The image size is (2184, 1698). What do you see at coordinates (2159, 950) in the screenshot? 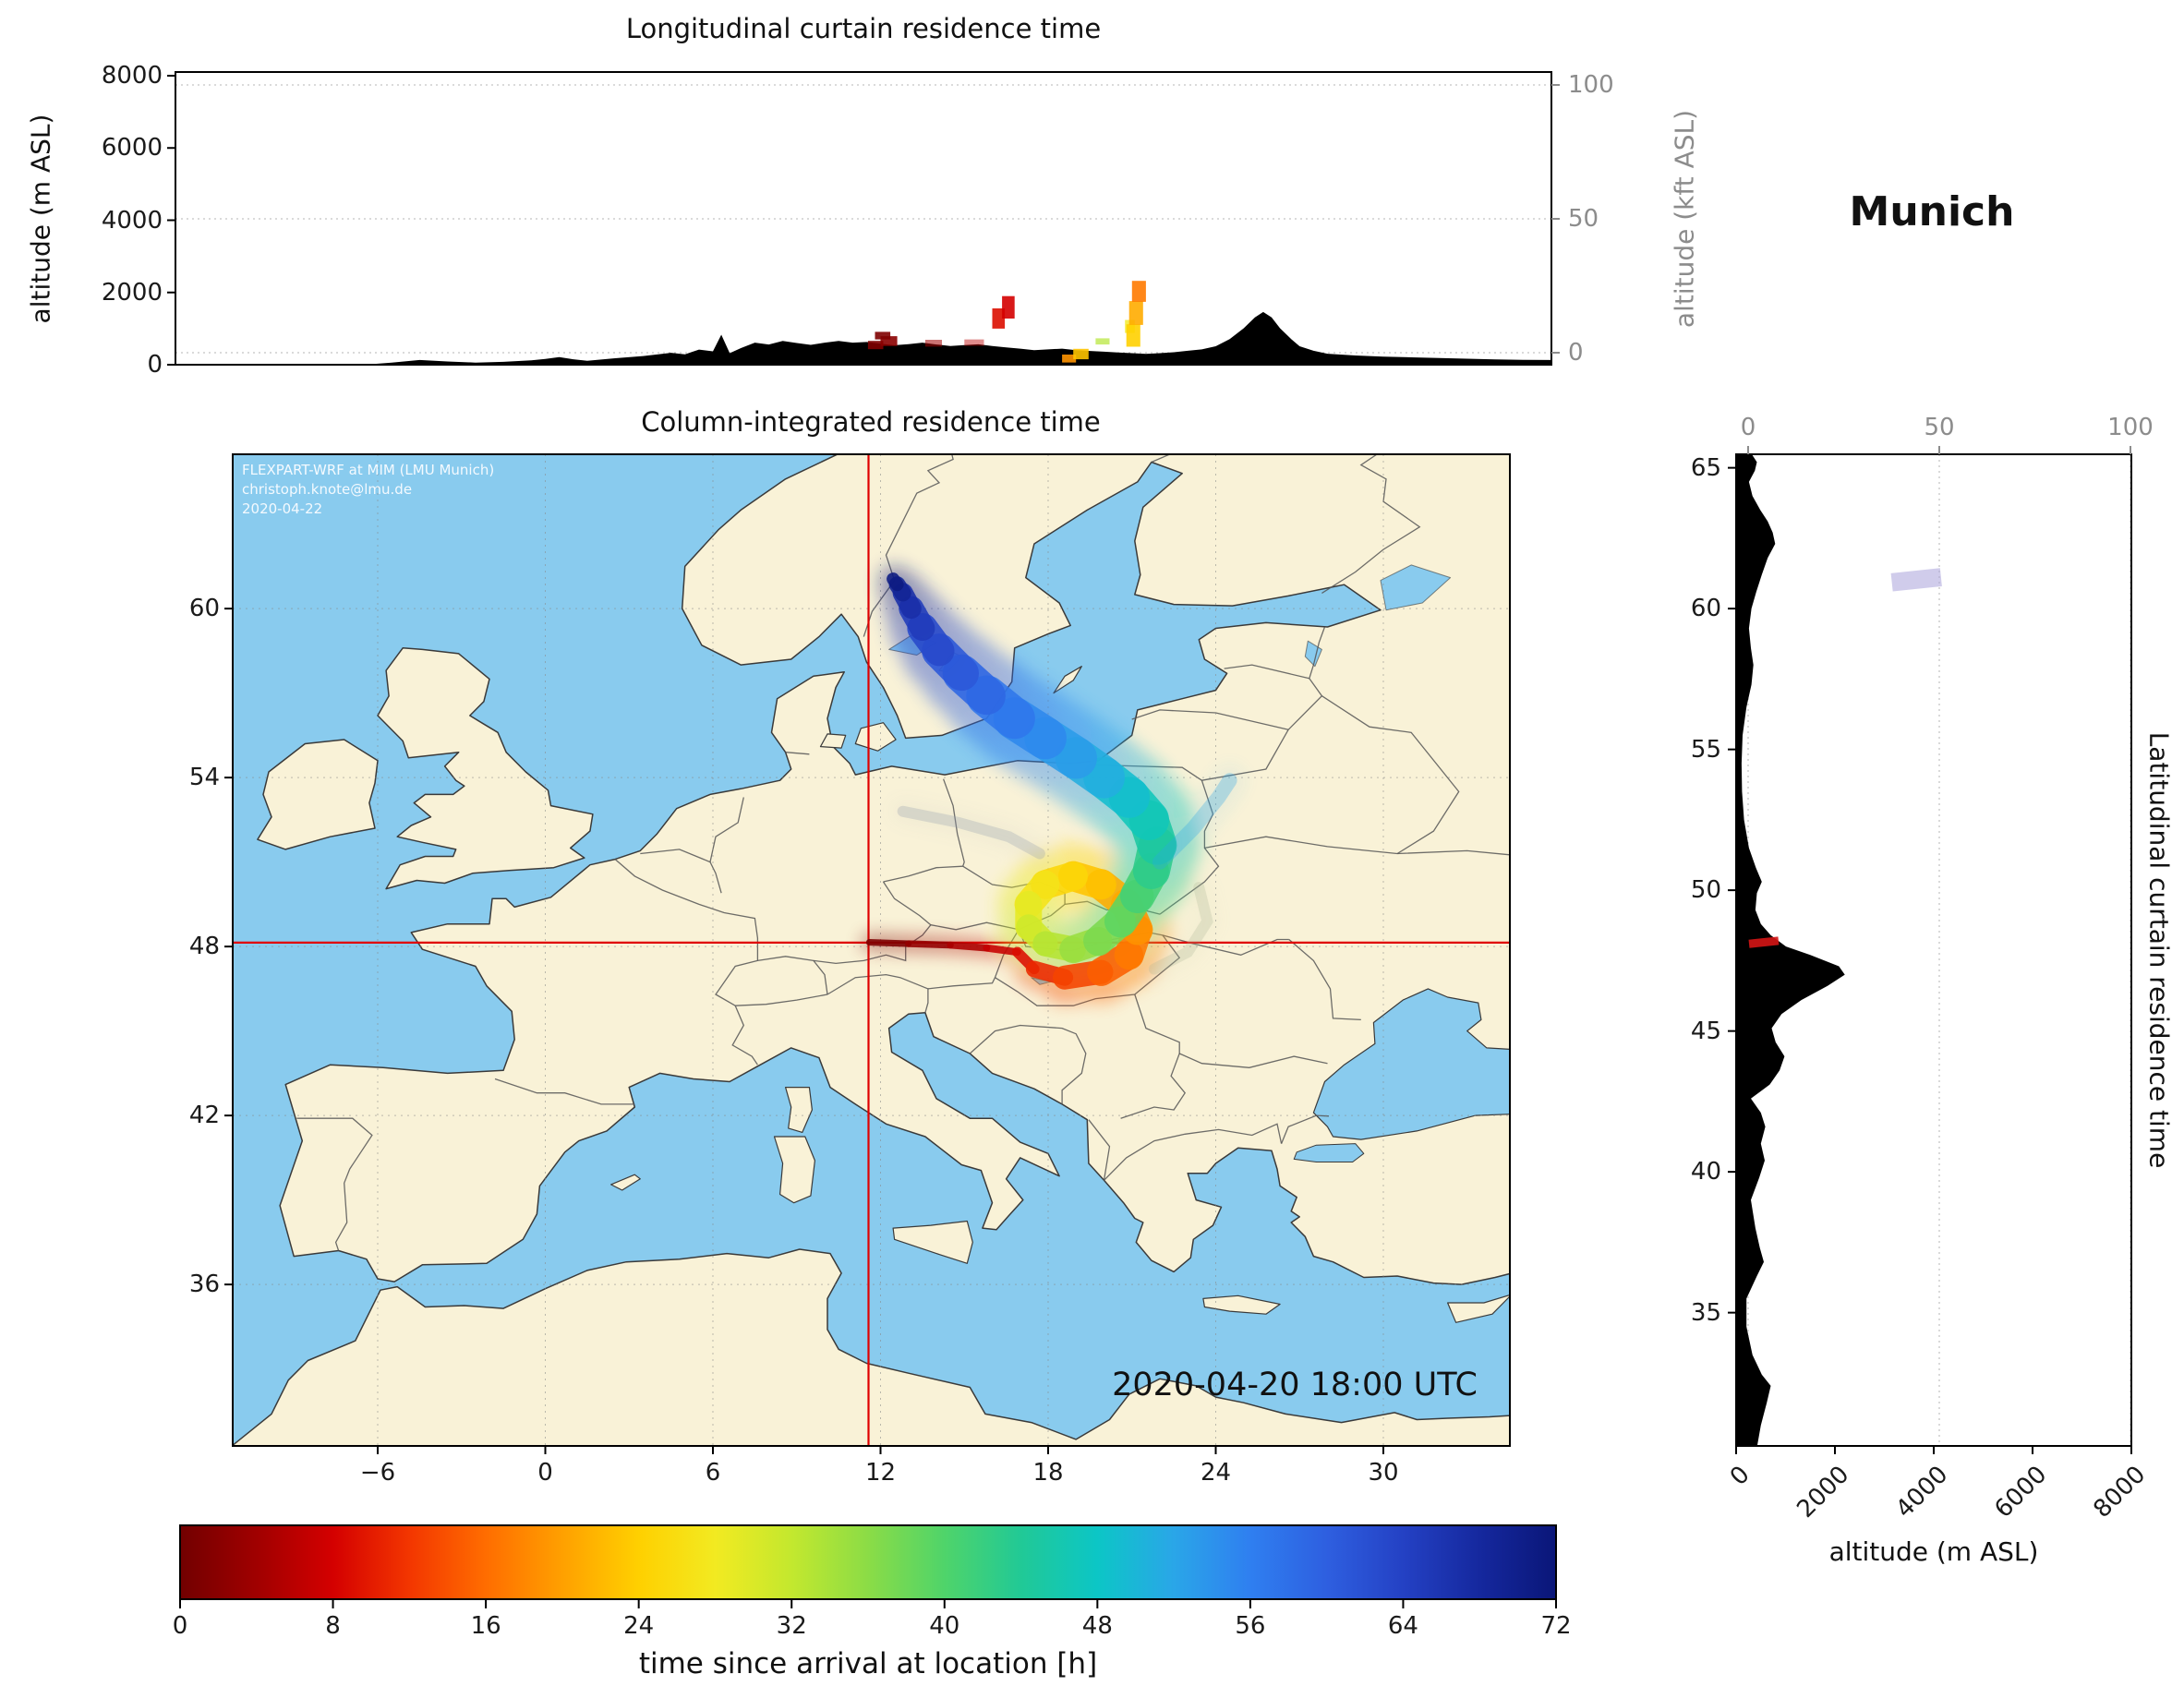
I see `latitudinal-panel-title: Latitudinal curtain residence time` at bounding box center [2159, 950].